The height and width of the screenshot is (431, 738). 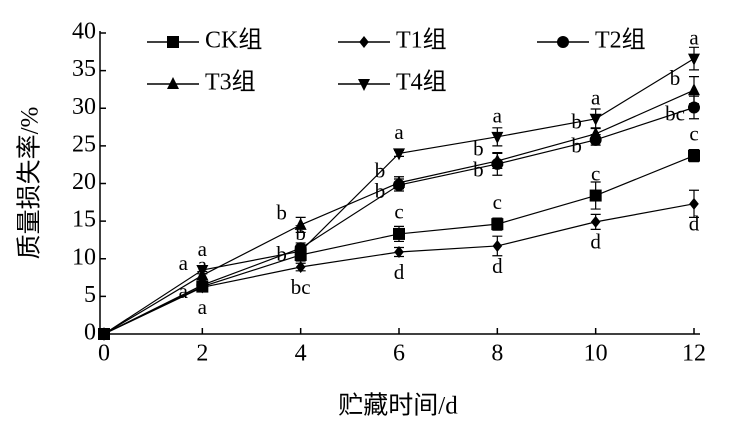 I want to click on x-axis-label: 贮藏时间/d, so click(x=398, y=406).